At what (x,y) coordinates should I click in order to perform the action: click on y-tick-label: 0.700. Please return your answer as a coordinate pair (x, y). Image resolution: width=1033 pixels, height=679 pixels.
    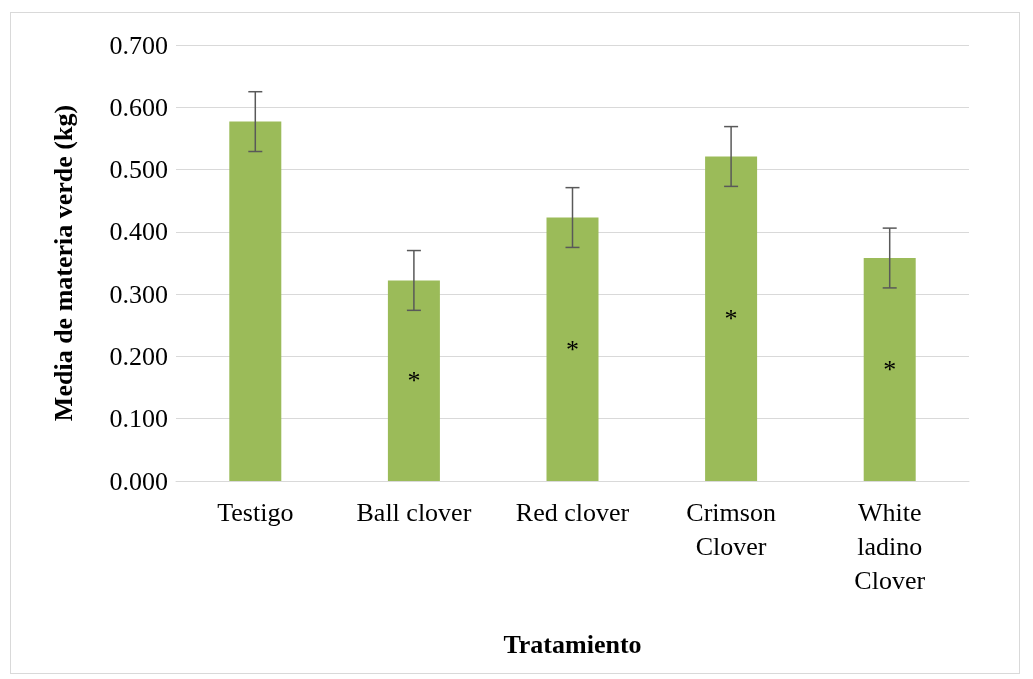
    Looking at the image, I should click on (138, 45).